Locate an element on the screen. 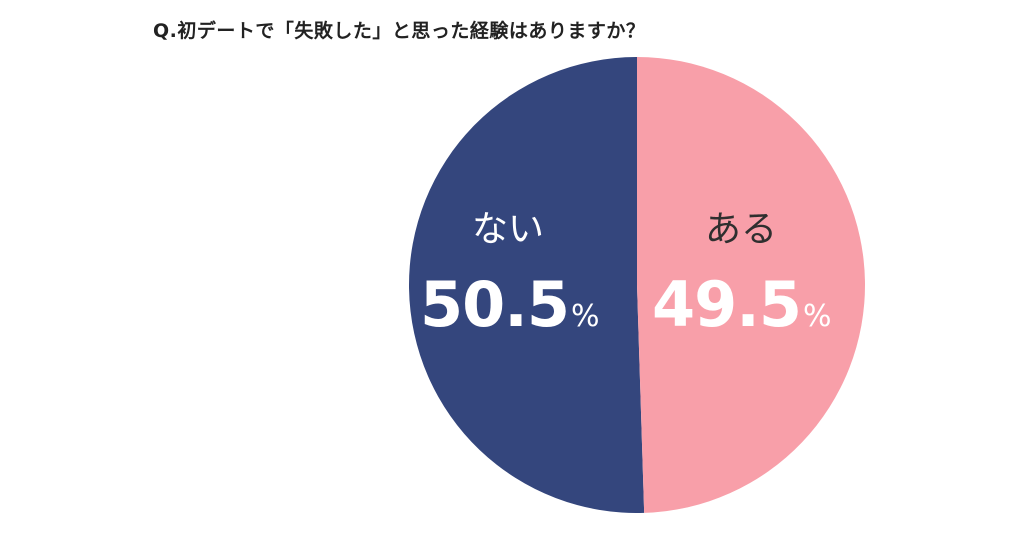 Image resolution: width=1024 pixels, height=538 pixels. slice-category-aru: ある is located at coordinates (741, 229).